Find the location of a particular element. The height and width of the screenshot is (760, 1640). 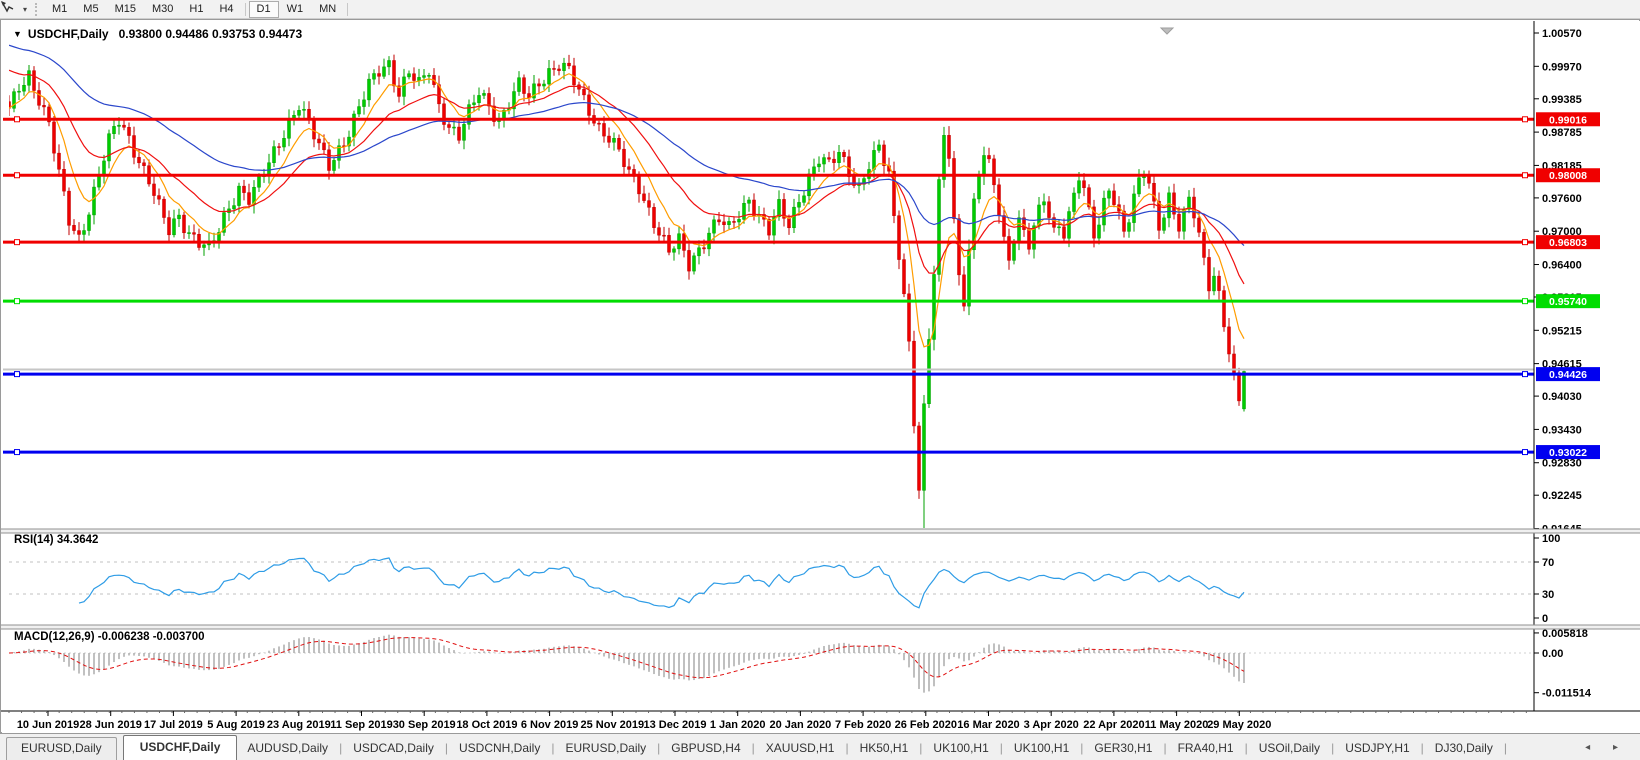

tab-DJ30-Daily: DJ30,Daily is located at coordinates (1463, 748).